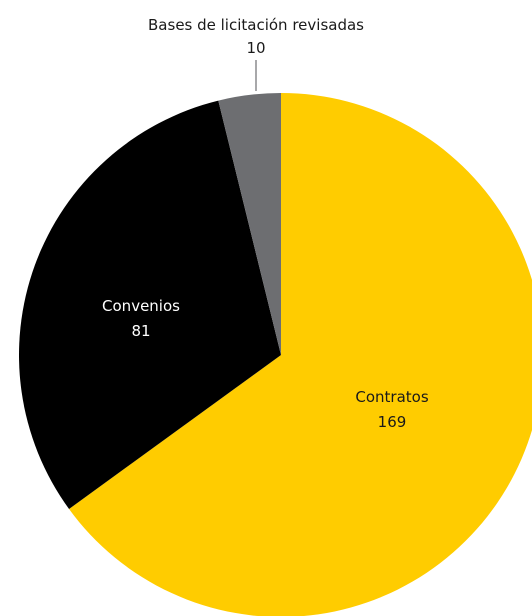  I want to click on pie-slice-bases, so click(249, 224).